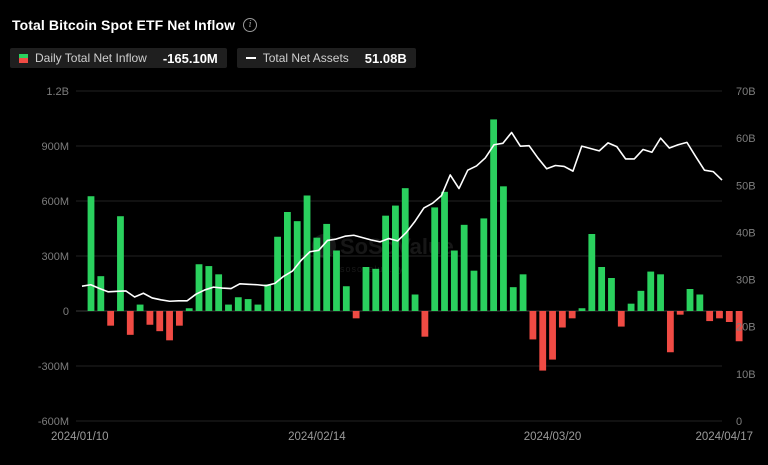 The image size is (768, 465). What do you see at coordinates (250, 58) in the screenshot?
I see `line-swatch-icon` at bounding box center [250, 58].